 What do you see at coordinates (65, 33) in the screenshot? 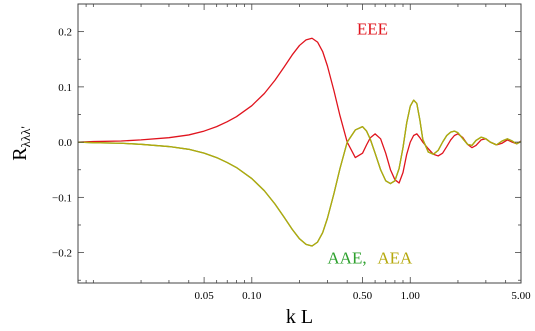
I see `y-tick-label: 0.2` at bounding box center [65, 33].